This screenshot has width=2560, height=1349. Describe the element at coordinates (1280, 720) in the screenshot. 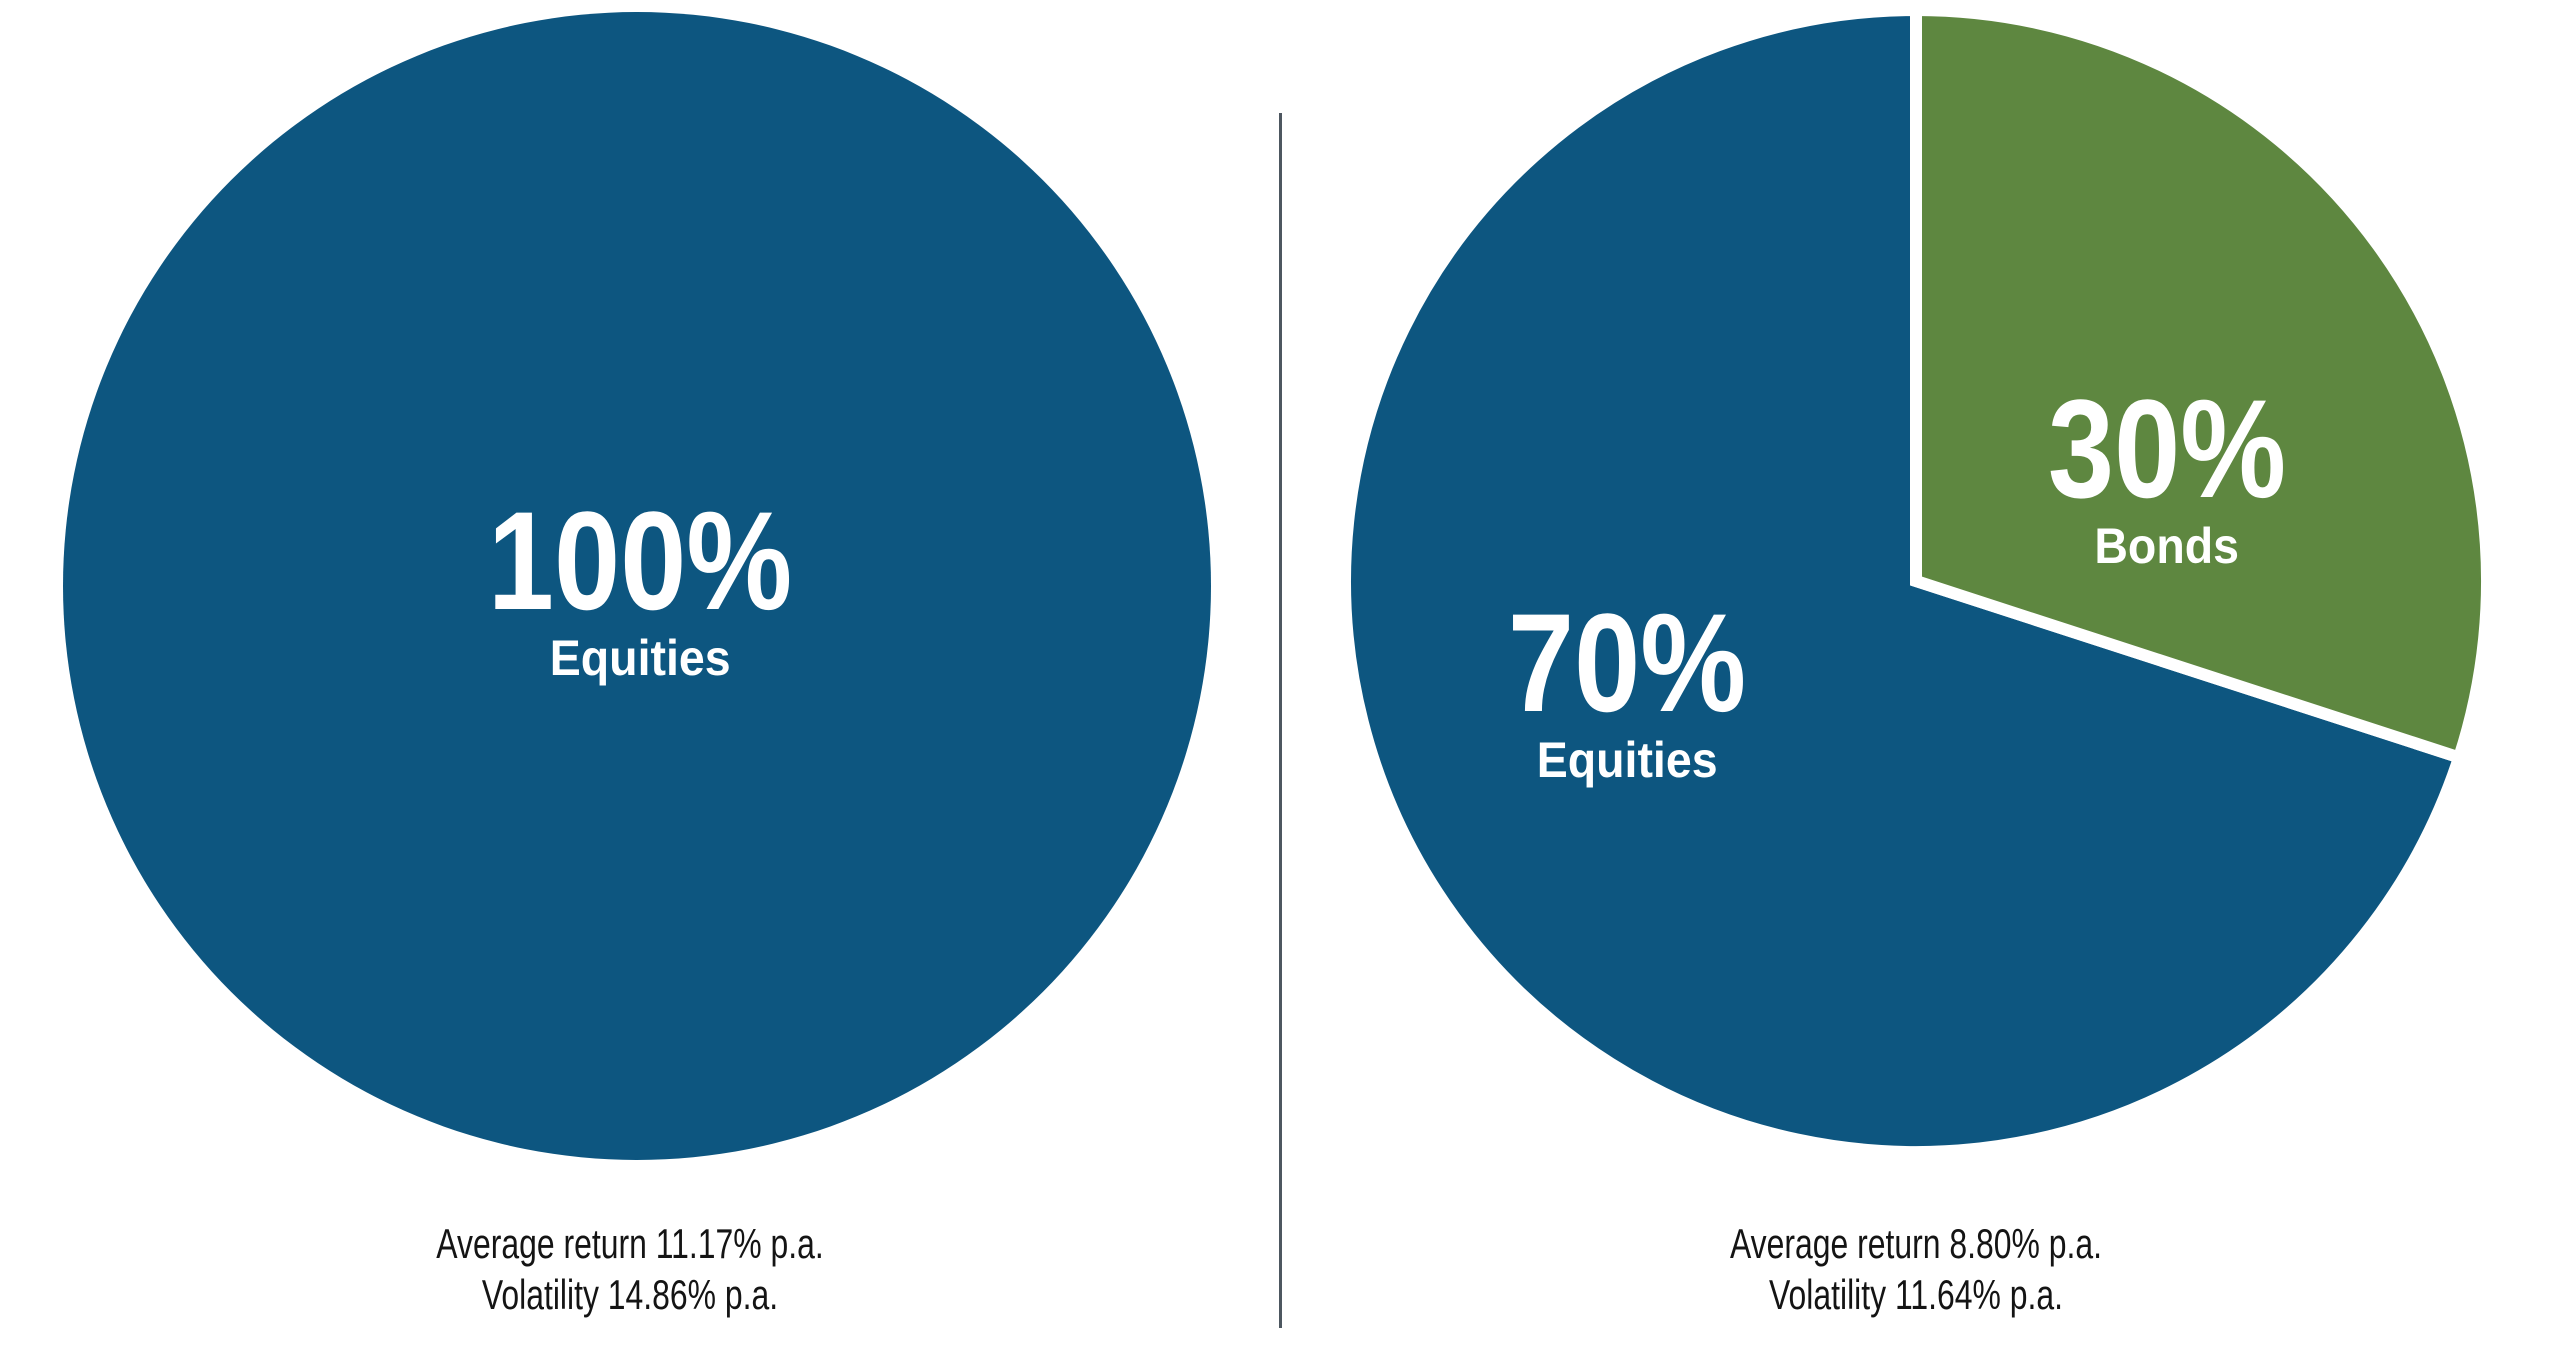

I see `panel-divider-line` at that location.